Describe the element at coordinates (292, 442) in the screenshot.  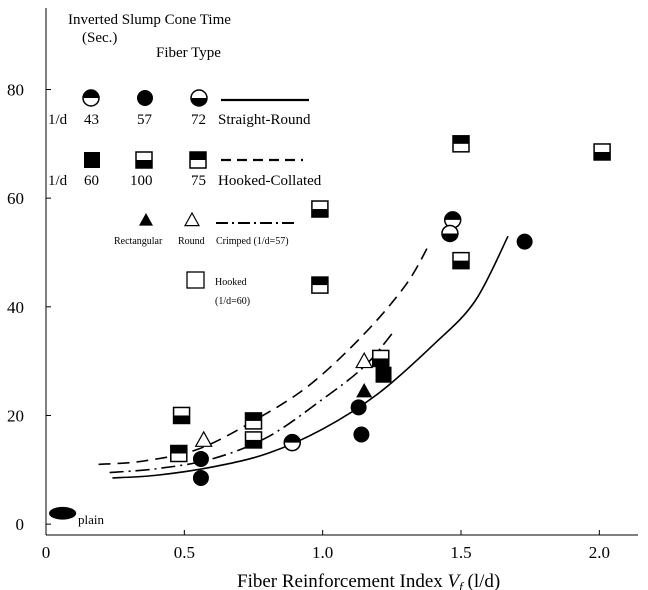
I see `data-point-circle-half-top` at that location.